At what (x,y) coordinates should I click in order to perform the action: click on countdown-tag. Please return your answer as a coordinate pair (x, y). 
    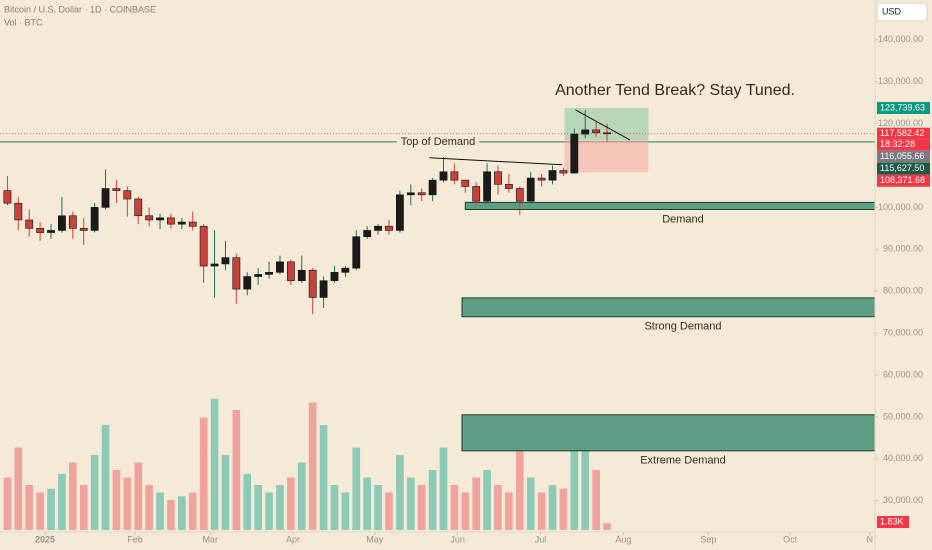
    Looking at the image, I should click on (903, 145).